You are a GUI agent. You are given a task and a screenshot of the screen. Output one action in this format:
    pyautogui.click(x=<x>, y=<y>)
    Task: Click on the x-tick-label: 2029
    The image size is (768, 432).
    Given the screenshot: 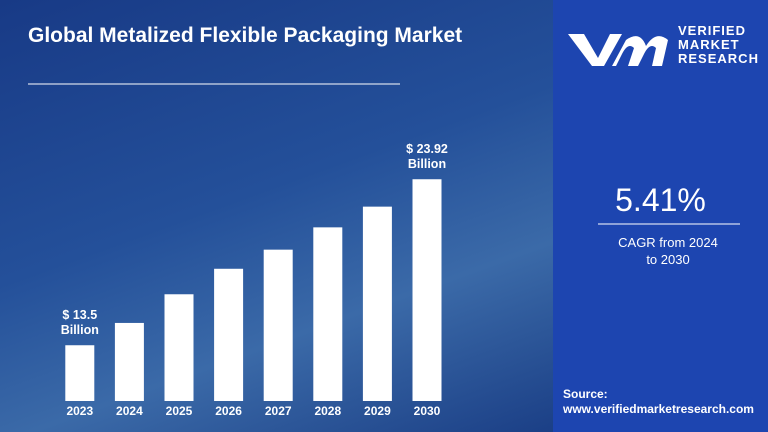 What is the action you would take?
    pyautogui.click(x=377, y=411)
    